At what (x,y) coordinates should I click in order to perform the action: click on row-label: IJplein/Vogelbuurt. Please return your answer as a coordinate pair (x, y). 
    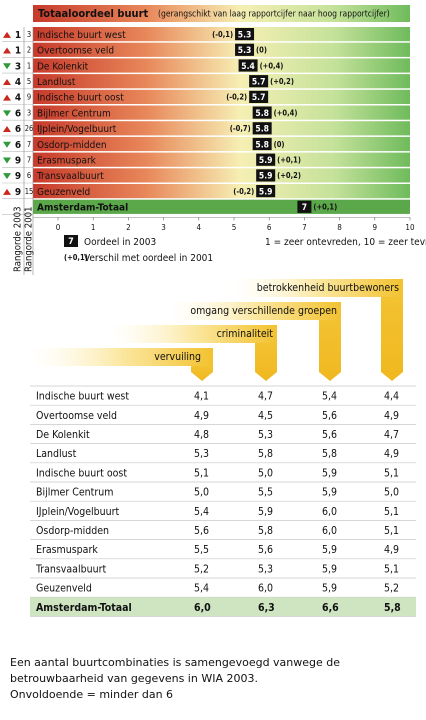
    Looking at the image, I should click on (77, 129).